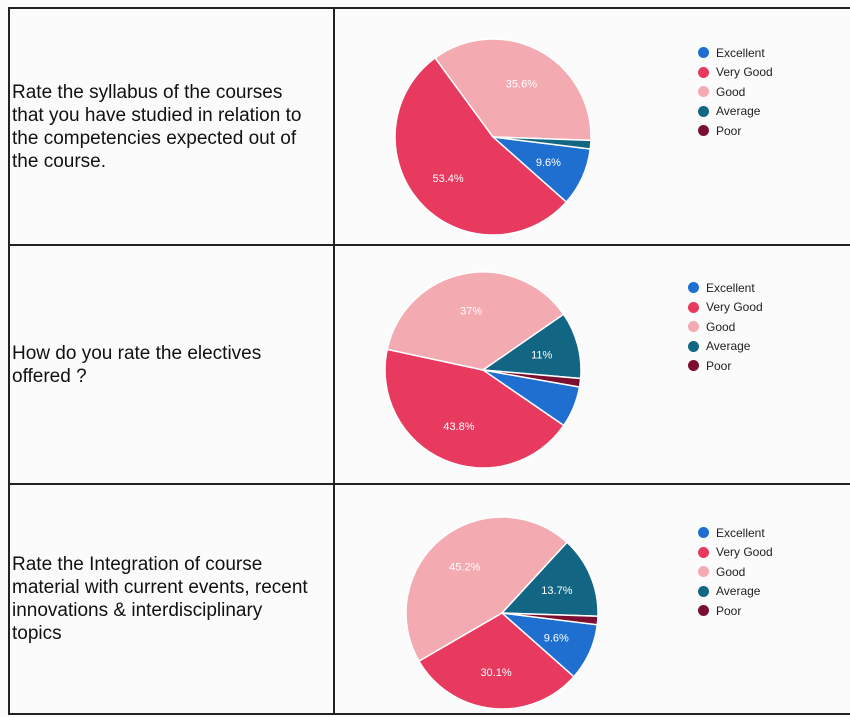 The width and height of the screenshot is (850, 717). What do you see at coordinates (458, 427) in the screenshot?
I see `pie-label-very-good: 43.8%` at bounding box center [458, 427].